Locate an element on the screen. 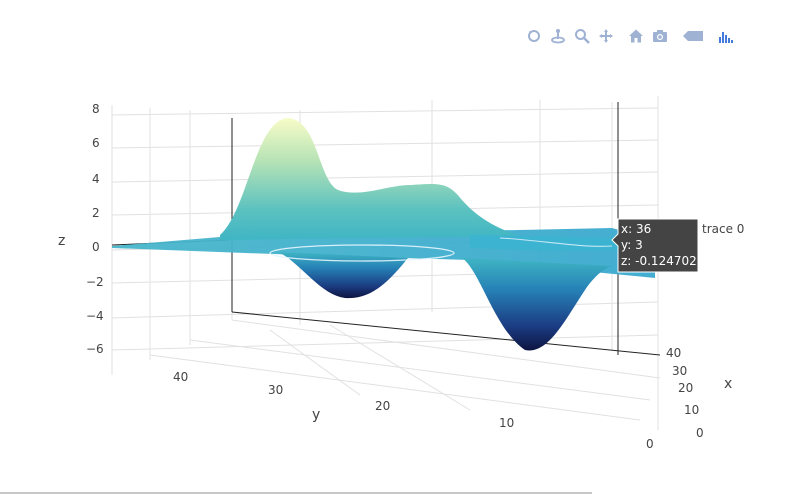  x-tick: 20 is located at coordinates (685, 388).